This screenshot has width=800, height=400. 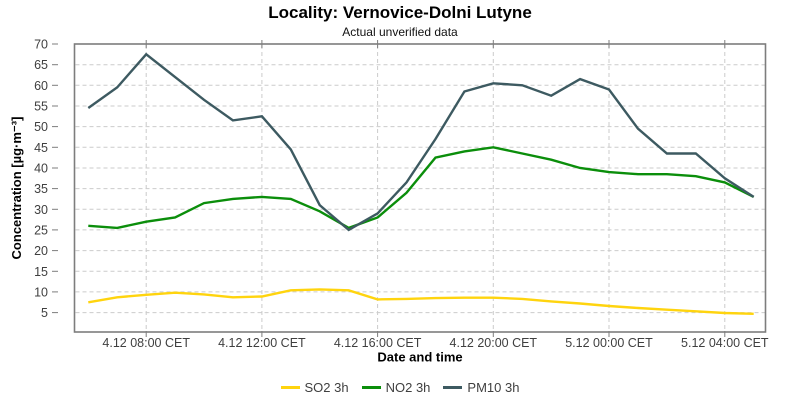 What do you see at coordinates (421, 301) in the screenshot?
I see `series-line-so2-3h` at bounding box center [421, 301].